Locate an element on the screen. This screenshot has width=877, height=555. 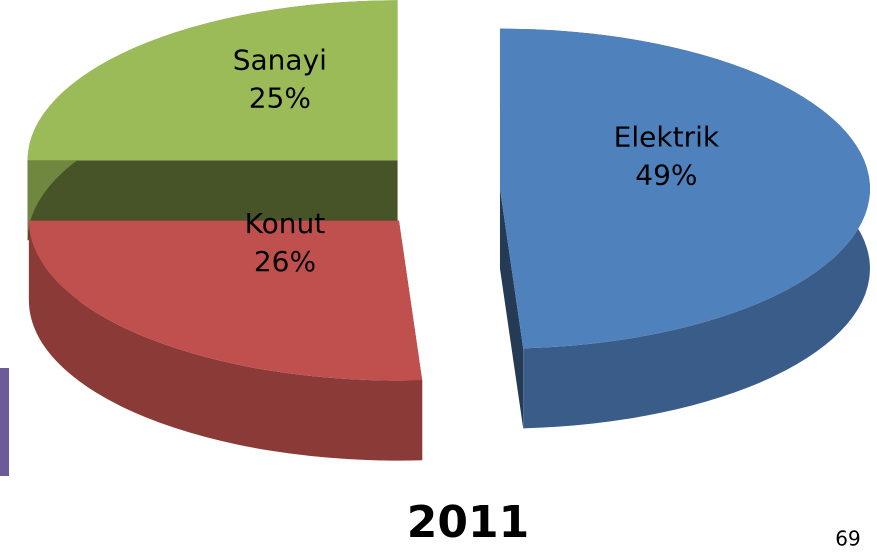
slice-label: Sanayi is located at coordinates (280, 59).